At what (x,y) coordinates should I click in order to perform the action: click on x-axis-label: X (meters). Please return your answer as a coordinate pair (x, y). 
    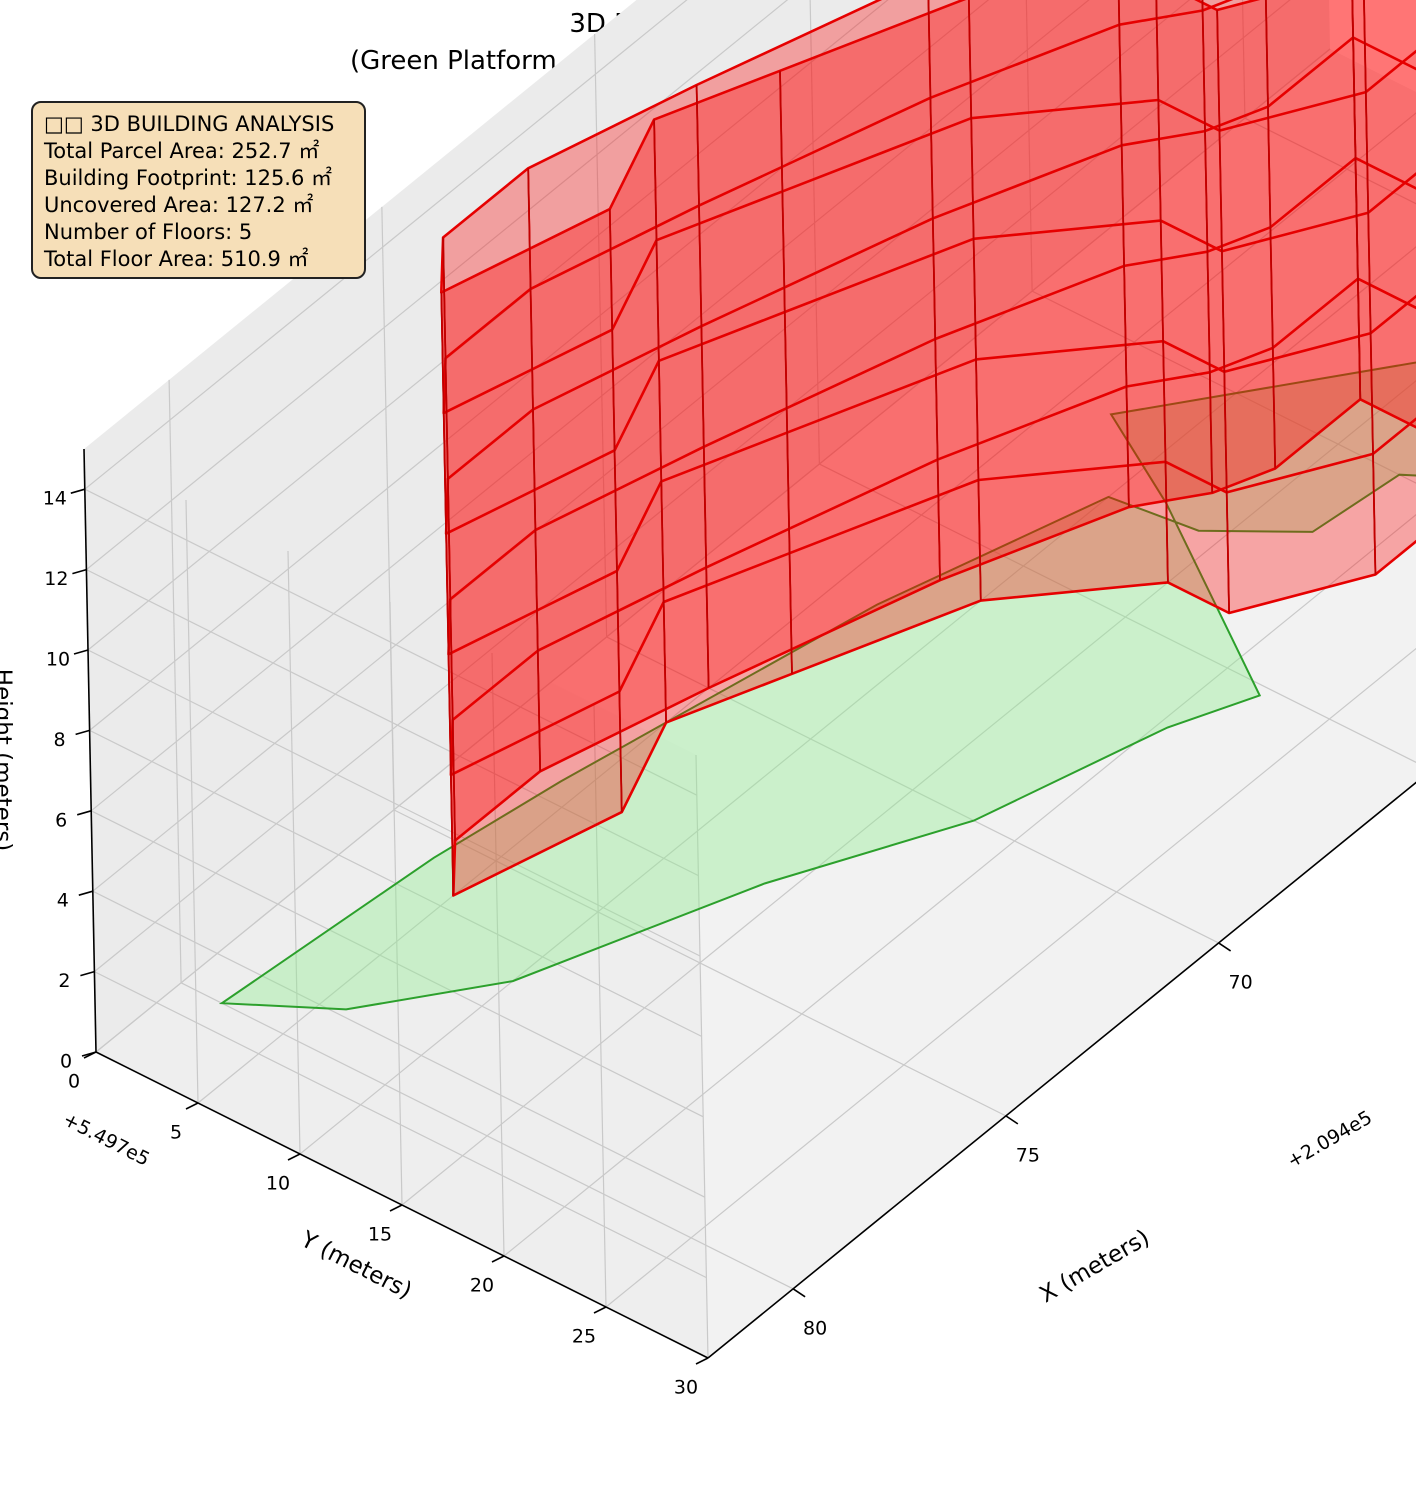
    Looking at the image, I should click on (1094, 1267).